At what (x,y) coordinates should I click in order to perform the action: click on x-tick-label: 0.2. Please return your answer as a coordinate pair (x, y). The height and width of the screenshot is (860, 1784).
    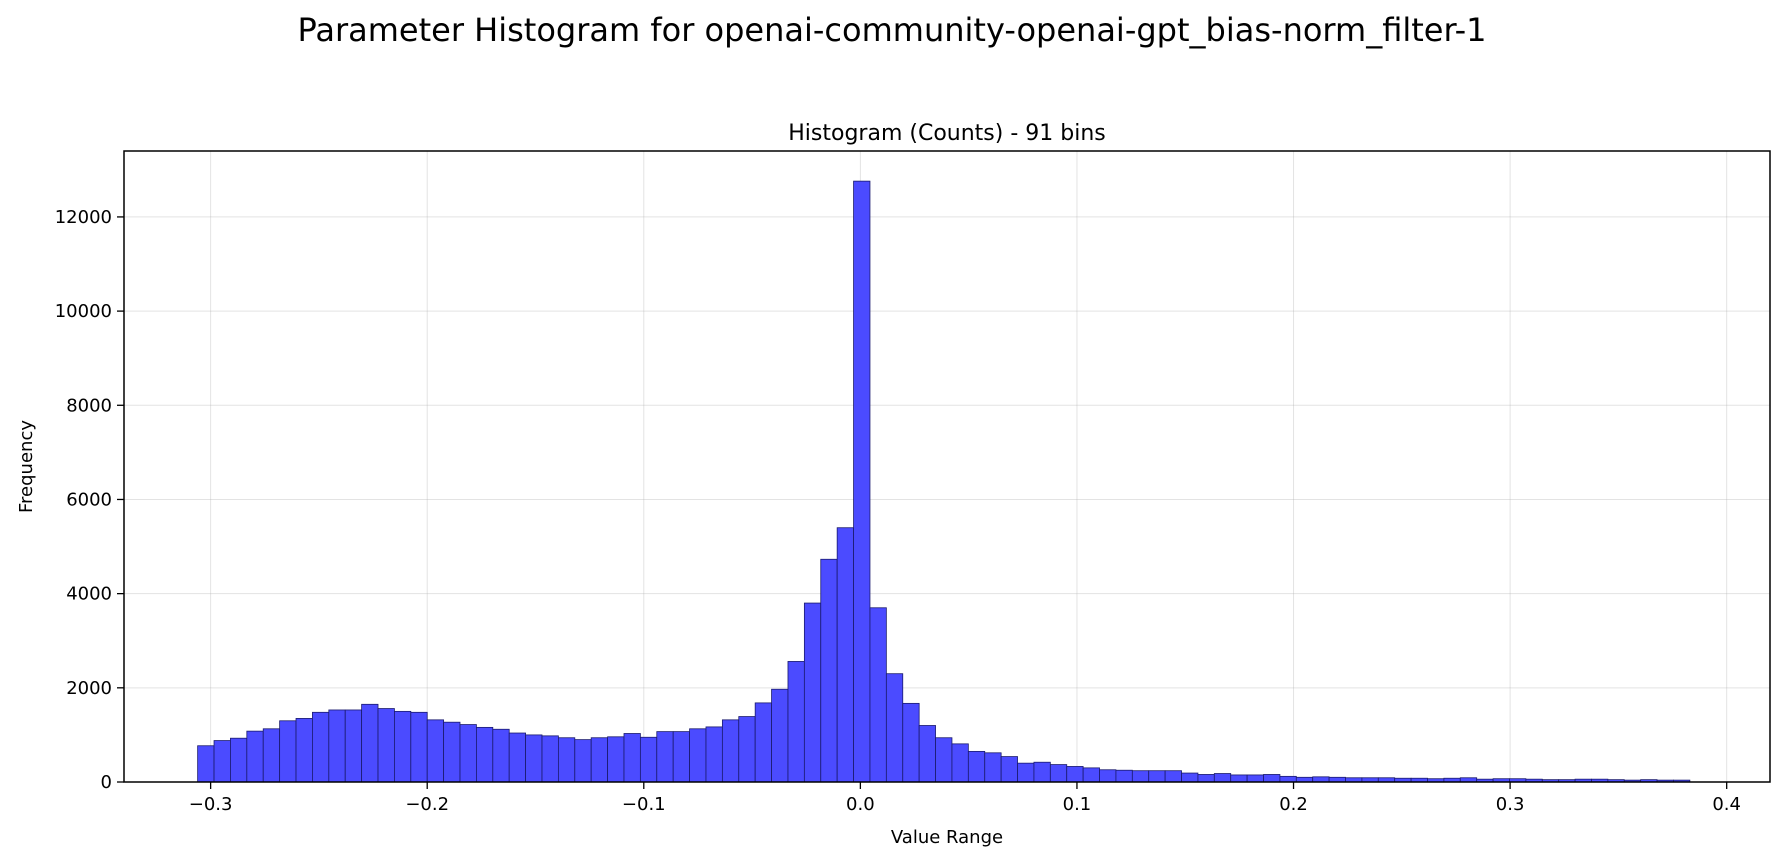
    Looking at the image, I should click on (1293, 804).